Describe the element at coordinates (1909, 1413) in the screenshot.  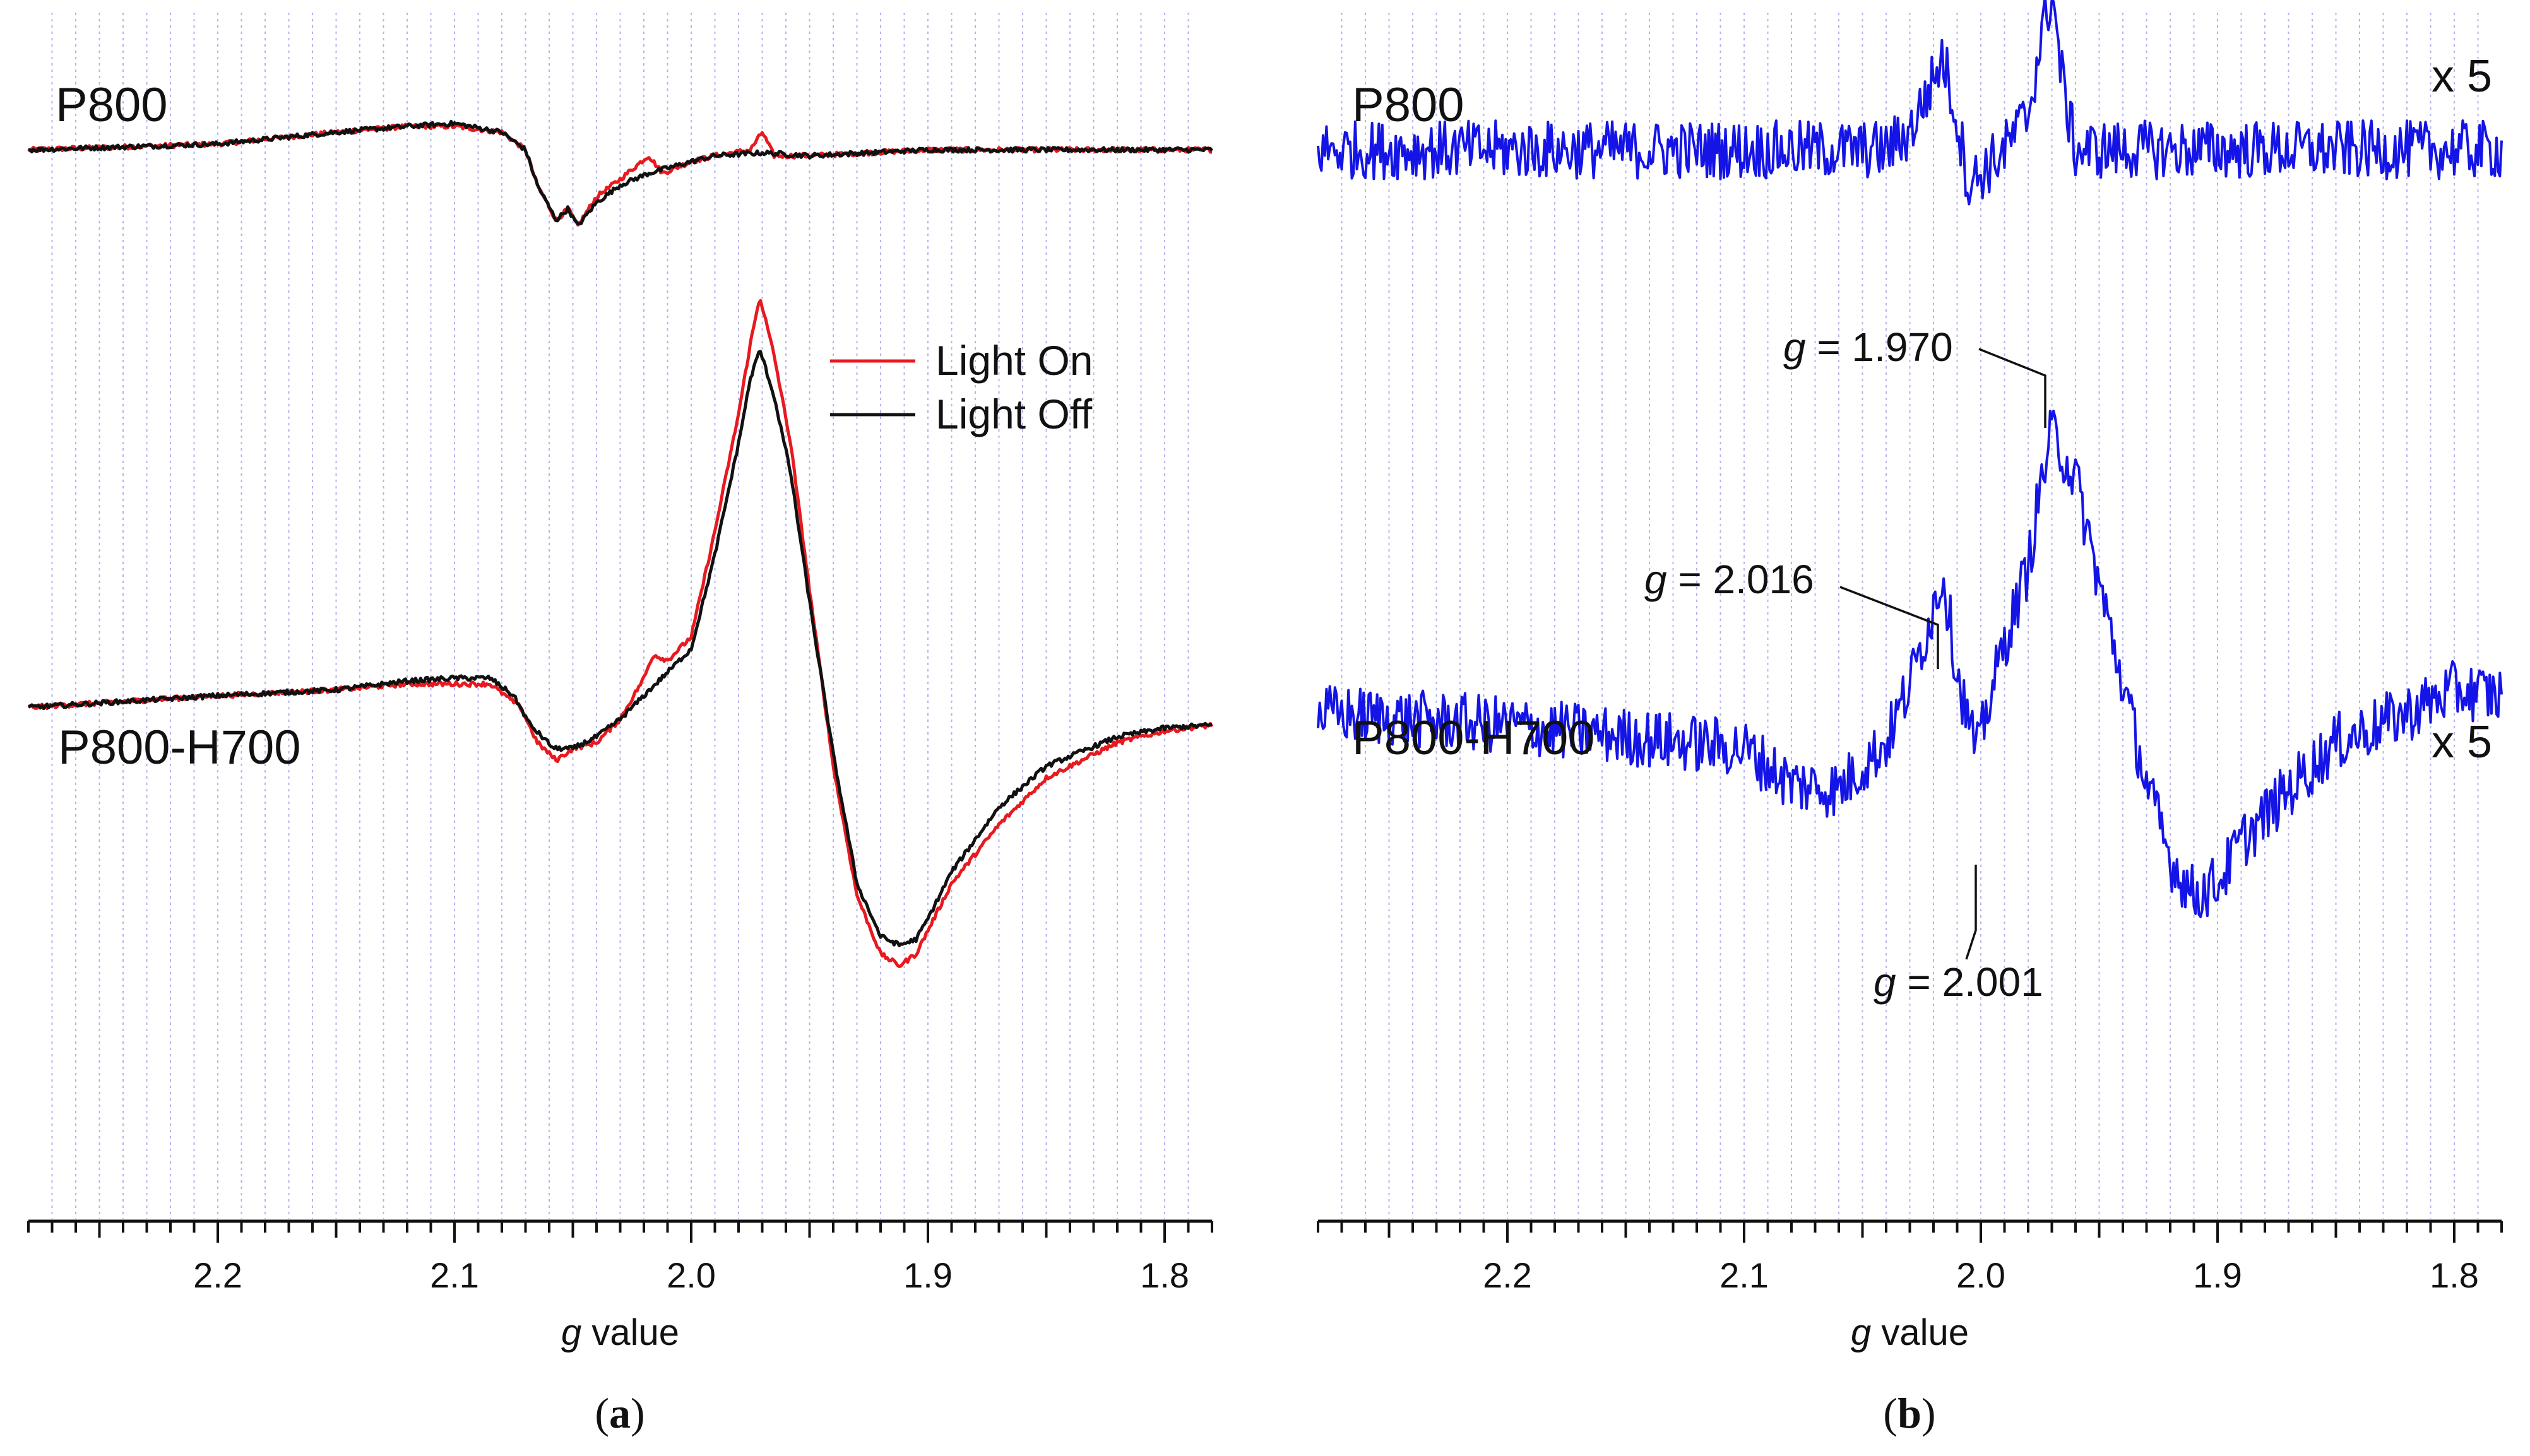
I see `panel-caption: (b)` at that location.